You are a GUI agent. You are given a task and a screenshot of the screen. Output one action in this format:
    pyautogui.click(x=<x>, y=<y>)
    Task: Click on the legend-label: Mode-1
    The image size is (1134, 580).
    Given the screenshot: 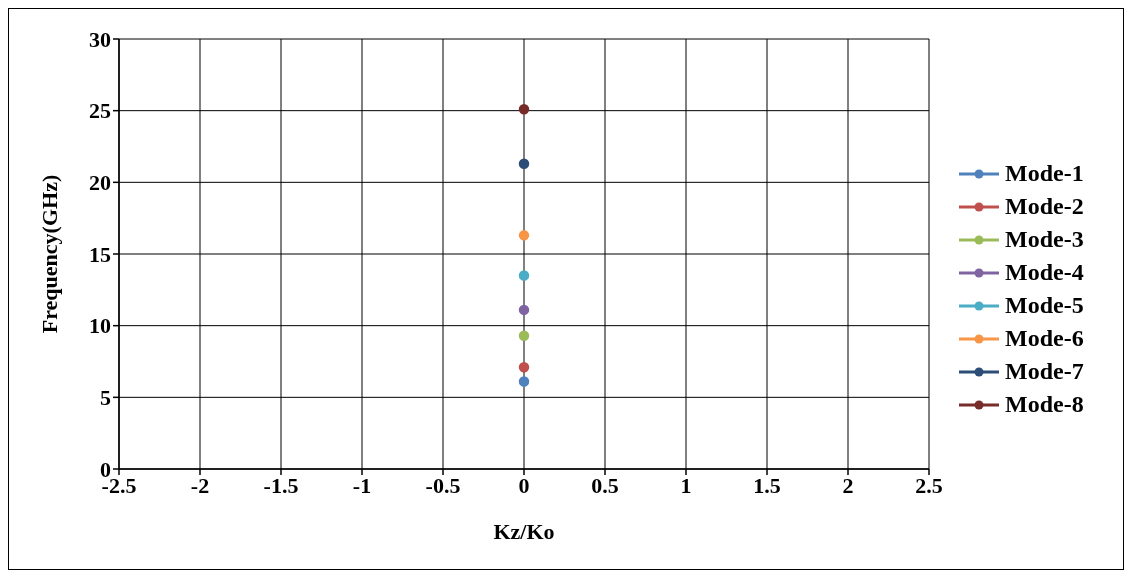 What is the action you would take?
    pyautogui.click(x=1044, y=173)
    